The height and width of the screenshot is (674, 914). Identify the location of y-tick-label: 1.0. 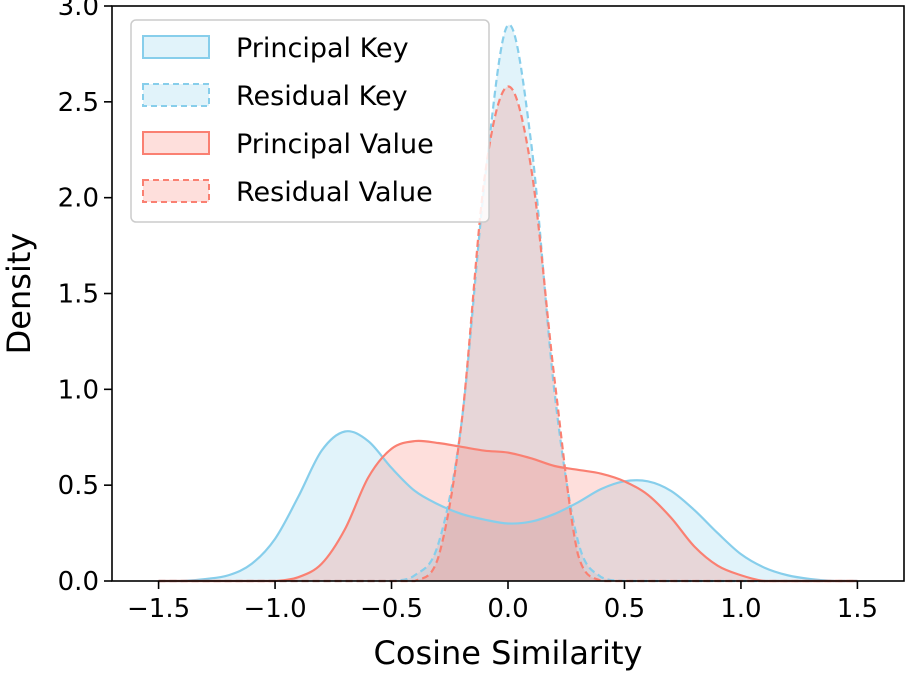
(78, 390).